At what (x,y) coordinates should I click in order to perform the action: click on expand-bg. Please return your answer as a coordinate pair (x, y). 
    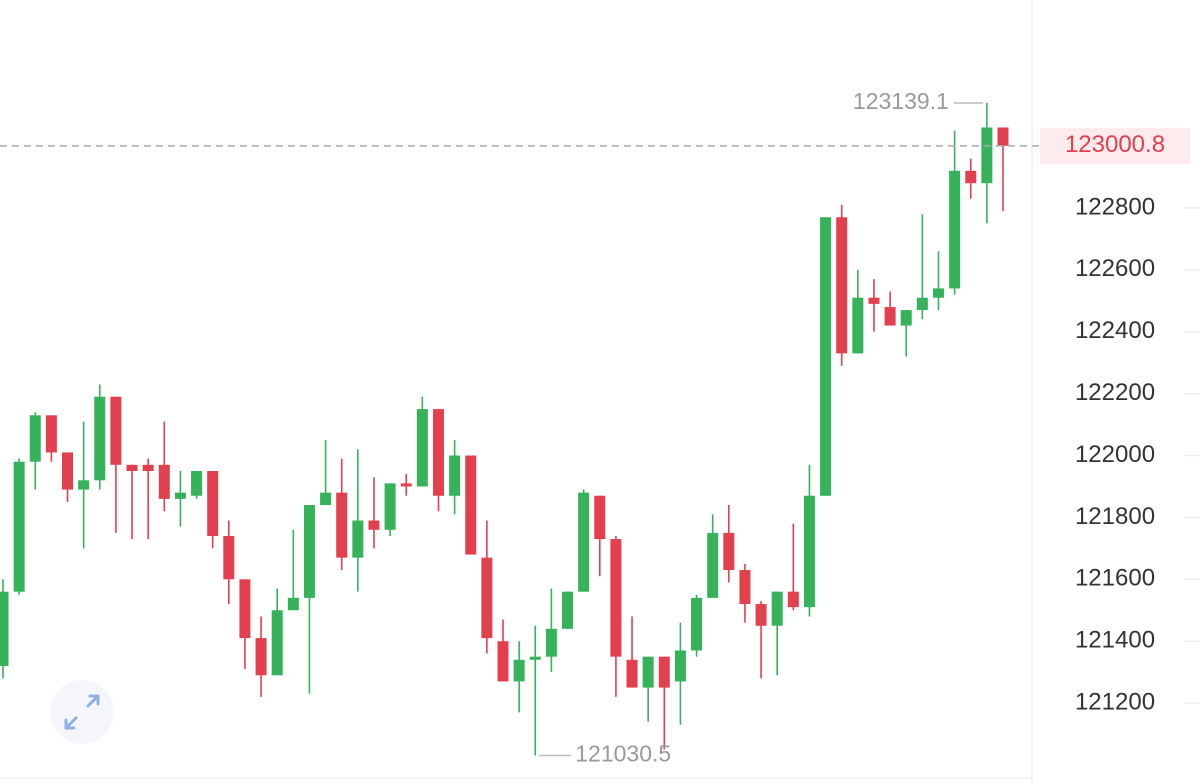
    Looking at the image, I should click on (82, 712).